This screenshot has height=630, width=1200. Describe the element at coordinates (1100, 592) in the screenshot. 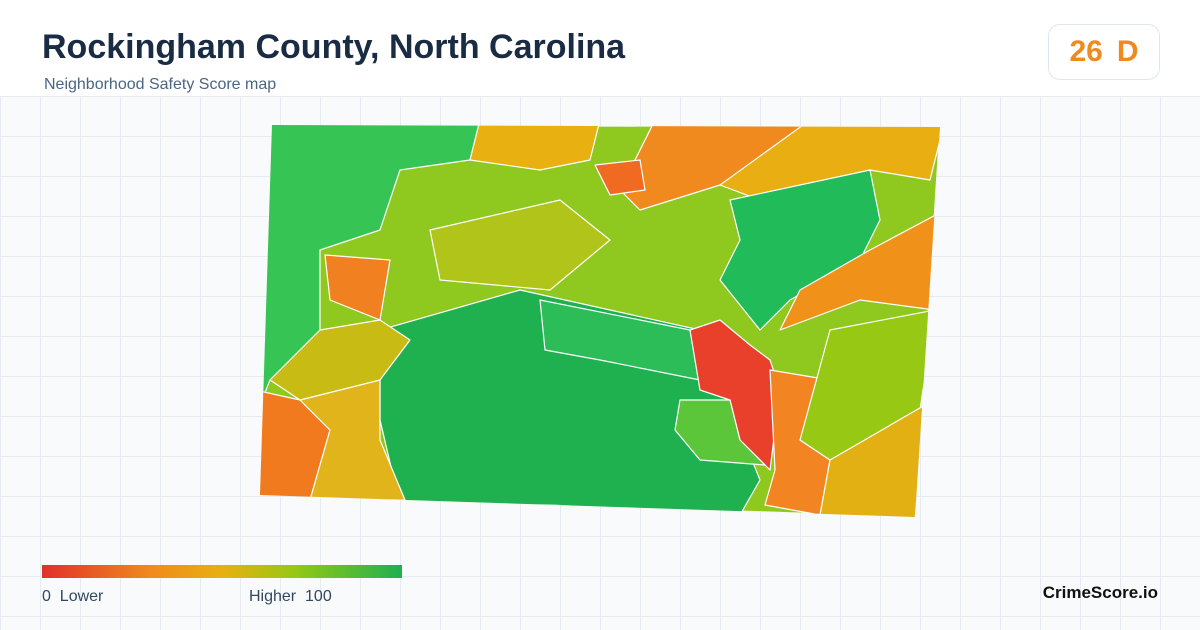

I see `brand: CrimeScore.io` at that location.